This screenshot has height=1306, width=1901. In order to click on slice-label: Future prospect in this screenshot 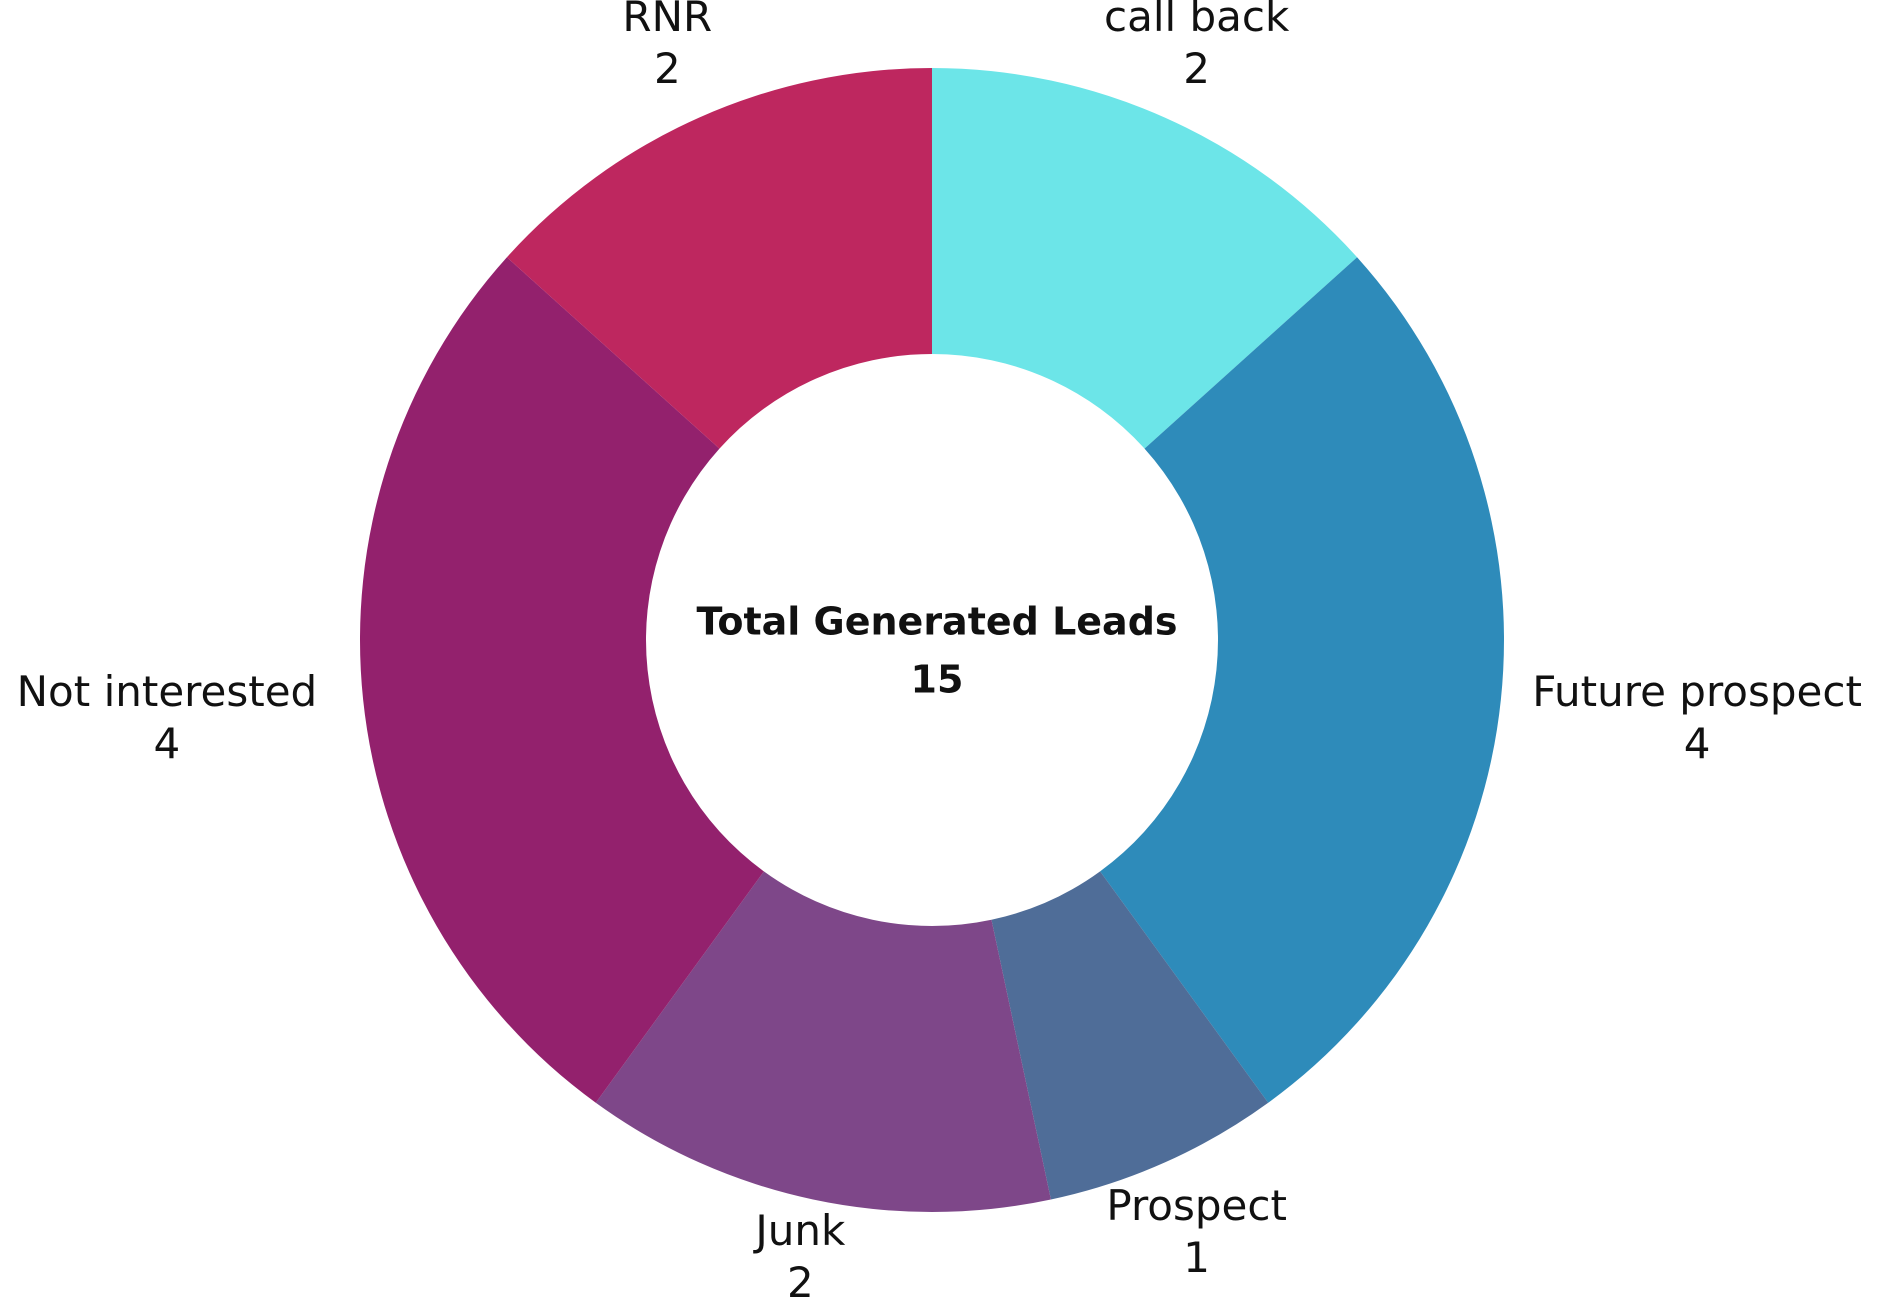, I will do `click(1697, 691)`.